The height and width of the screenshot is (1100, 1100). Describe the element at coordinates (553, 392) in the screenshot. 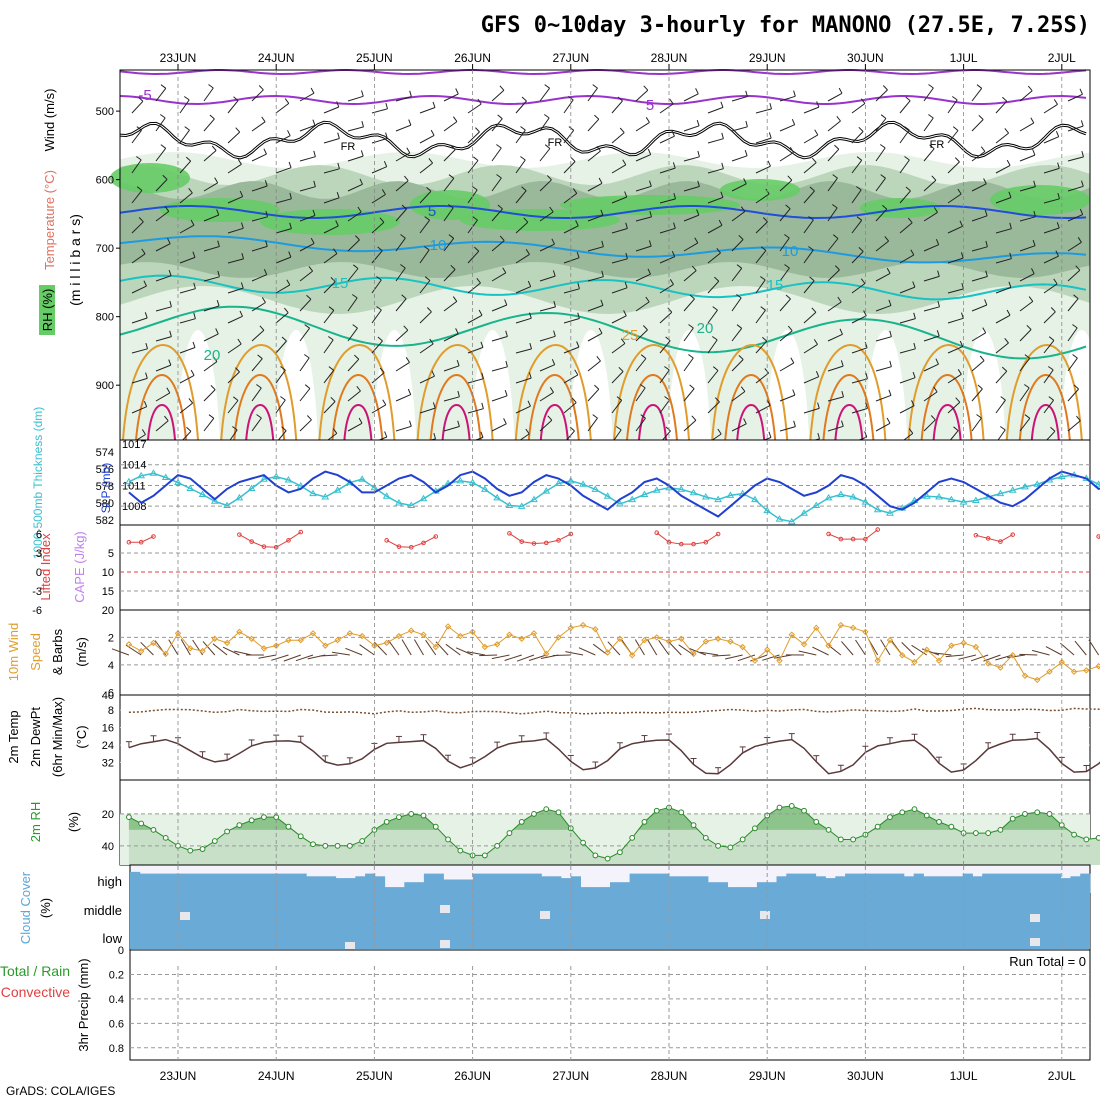

I see `contour-25-loop` at that location.